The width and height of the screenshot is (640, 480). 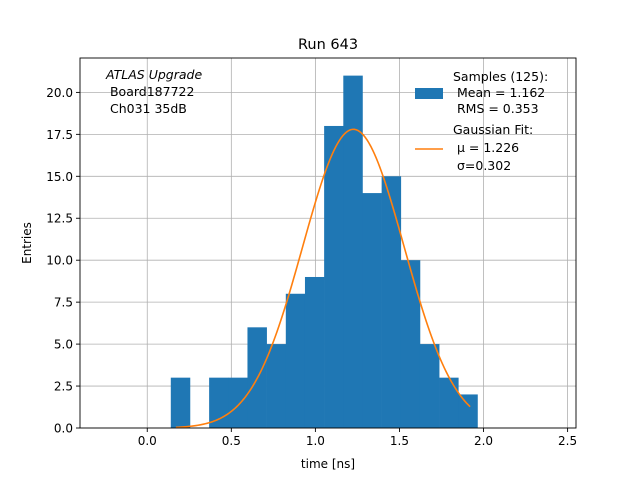 What do you see at coordinates (567, 441) in the screenshot?
I see `x-tick-label-5: 2.5` at bounding box center [567, 441].